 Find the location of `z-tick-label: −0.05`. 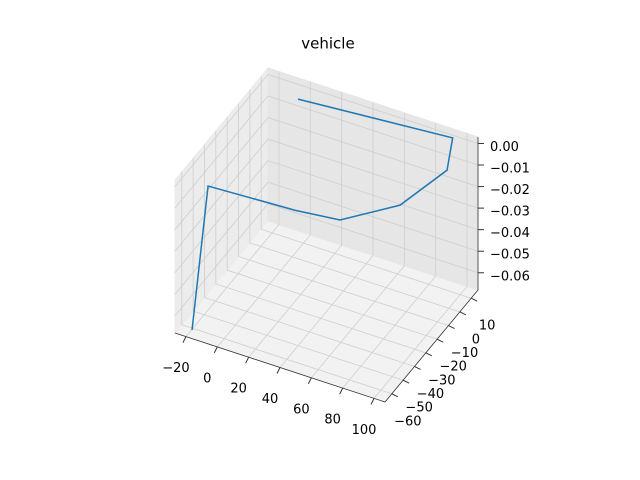

z-tick-label: −0.05 is located at coordinates (510, 255).